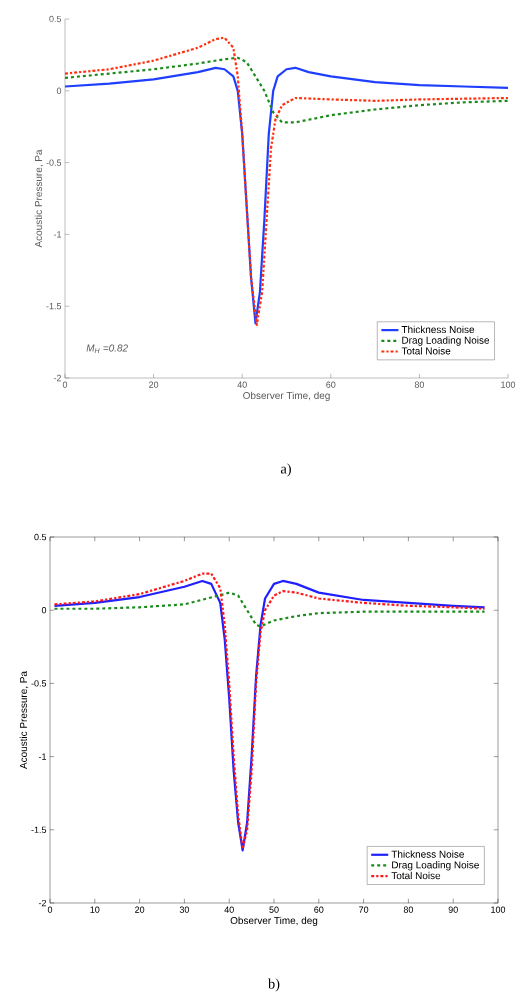  I want to click on x-tick-label: 10, so click(95, 909).